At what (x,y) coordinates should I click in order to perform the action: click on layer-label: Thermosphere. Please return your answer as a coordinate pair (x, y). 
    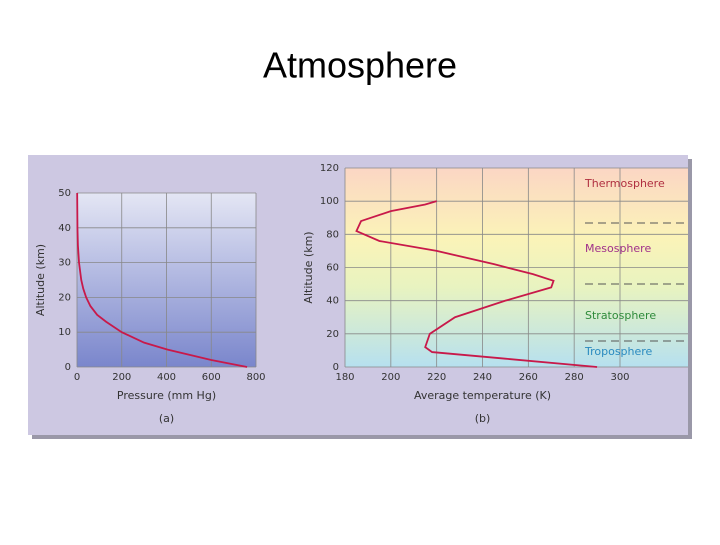
    Looking at the image, I should click on (624, 183).